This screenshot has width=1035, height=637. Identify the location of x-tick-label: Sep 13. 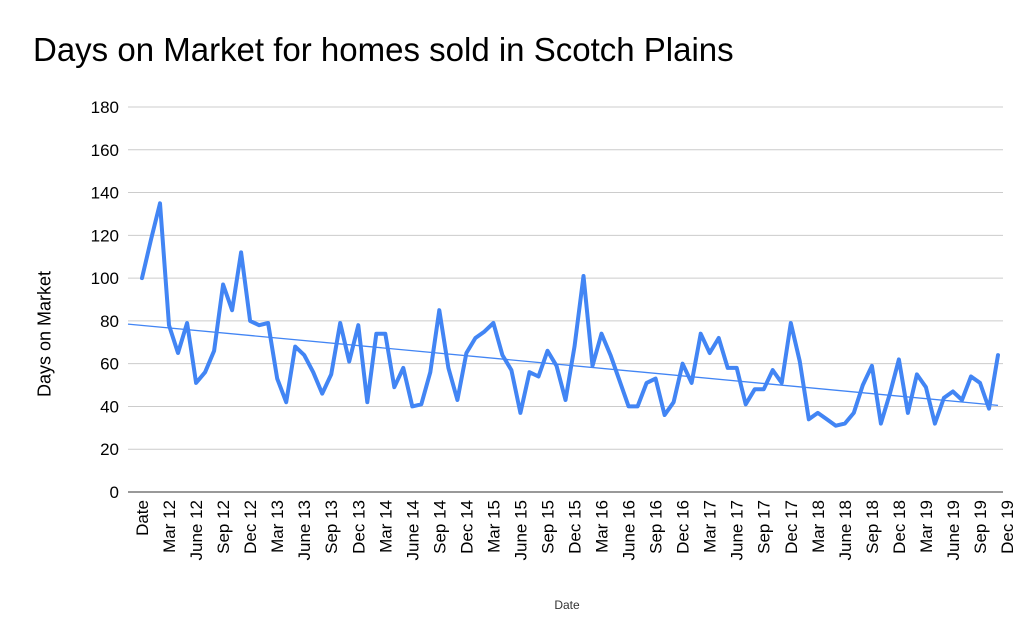
(331, 527).